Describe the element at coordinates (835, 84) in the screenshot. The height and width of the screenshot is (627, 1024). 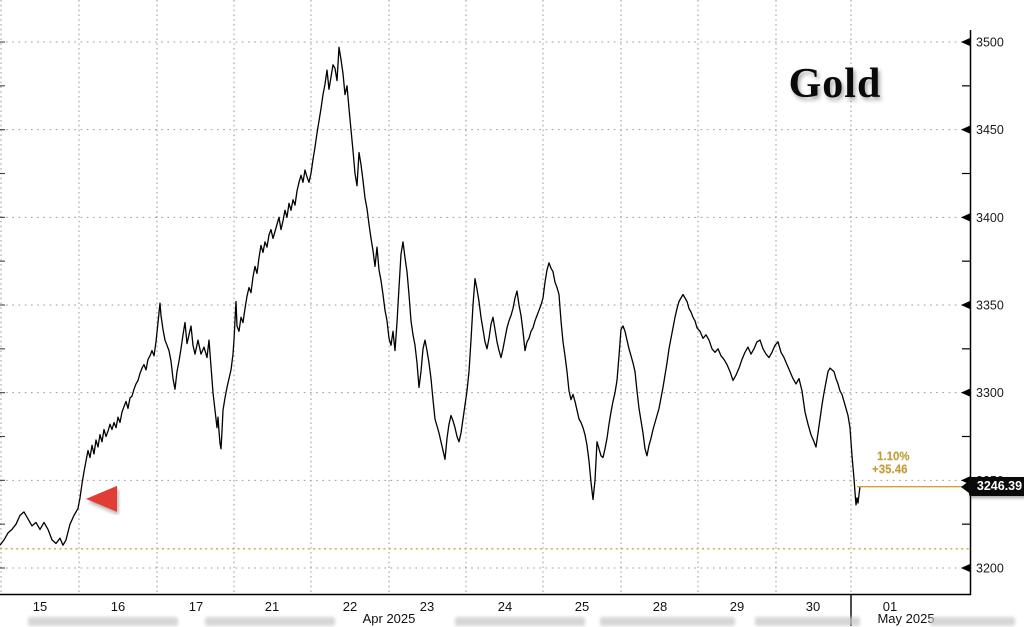
I see `chart-title: Gold` at that location.